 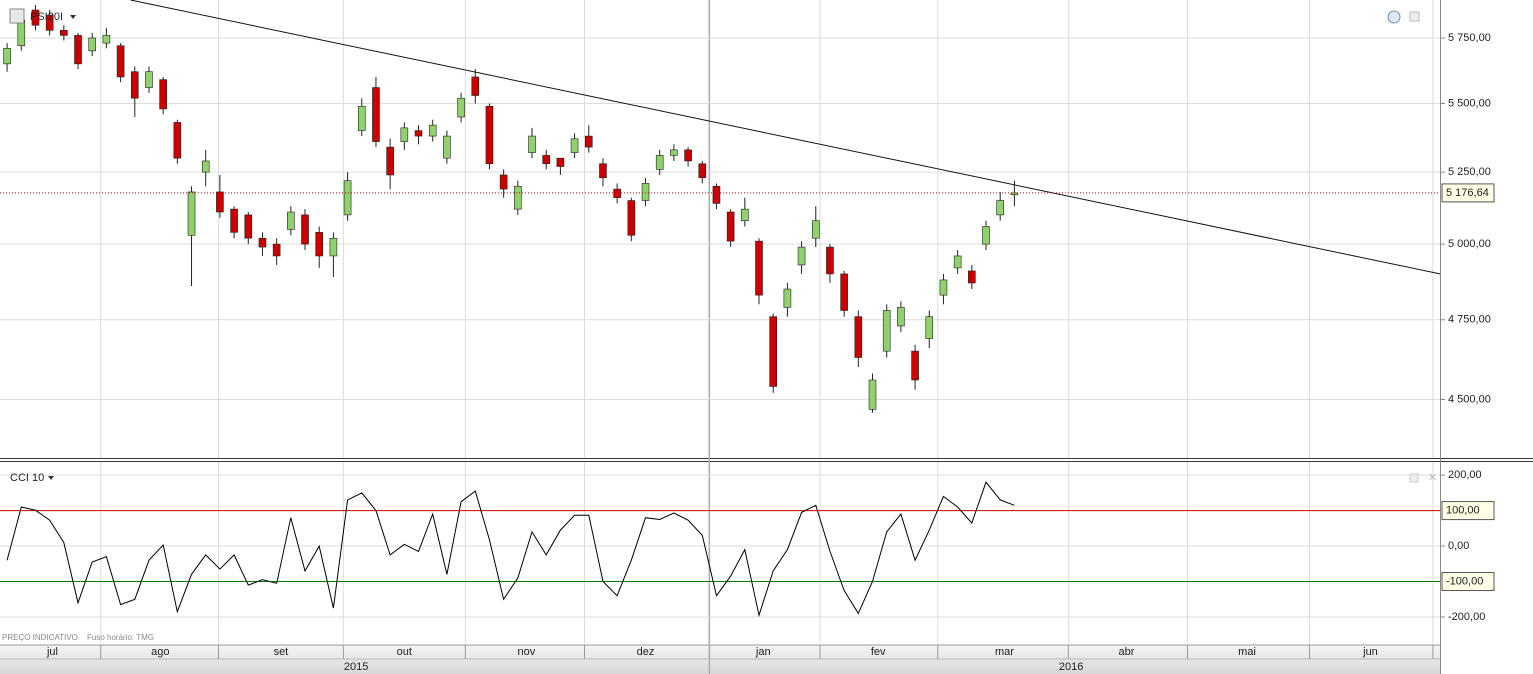 What do you see at coordinates (281, 652) in the screenshot?
I see `x-tick-label: set` at bounding box center [281, 652].